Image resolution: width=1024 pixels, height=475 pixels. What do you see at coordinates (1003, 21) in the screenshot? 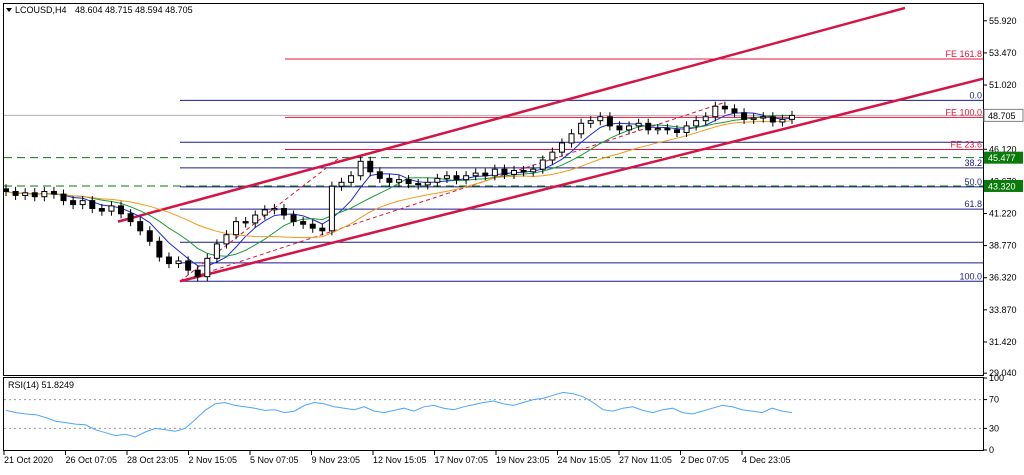
I see `price-tick-label: 55.920` at bounding box center [1003, 21].